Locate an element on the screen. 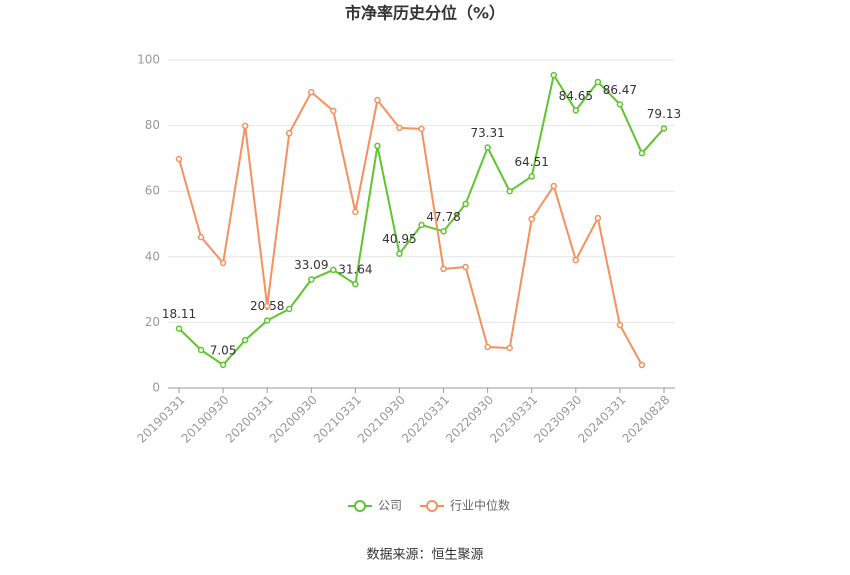  legend-label: 行业中位数 is located at coordinates (480, 505).